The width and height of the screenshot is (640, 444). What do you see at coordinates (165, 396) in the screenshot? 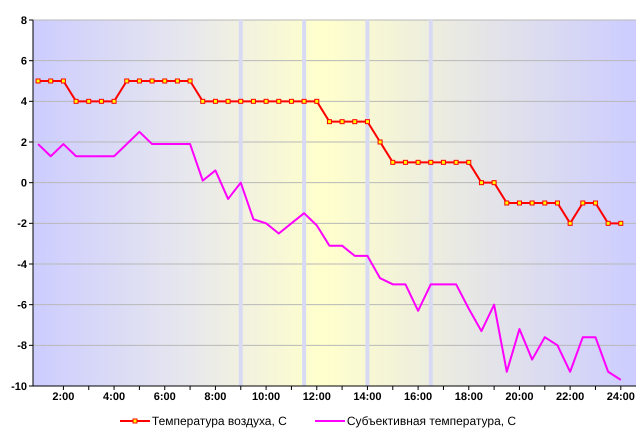
I see `x-tick-label: 6:00` at bounding box center [165, 396].